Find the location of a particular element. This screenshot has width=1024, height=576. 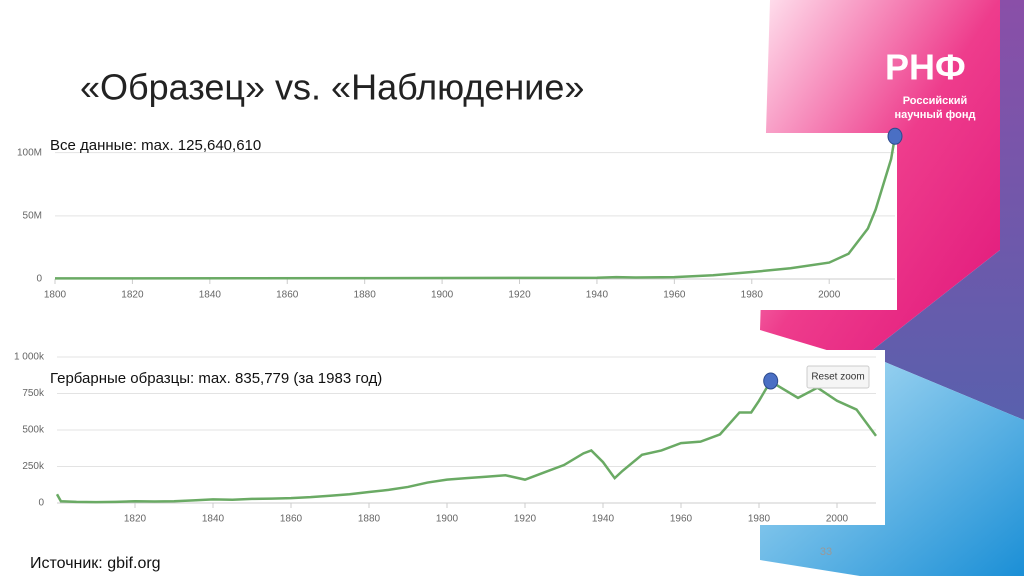

y-tick-label: 500k is located at coordinates (33, 430).